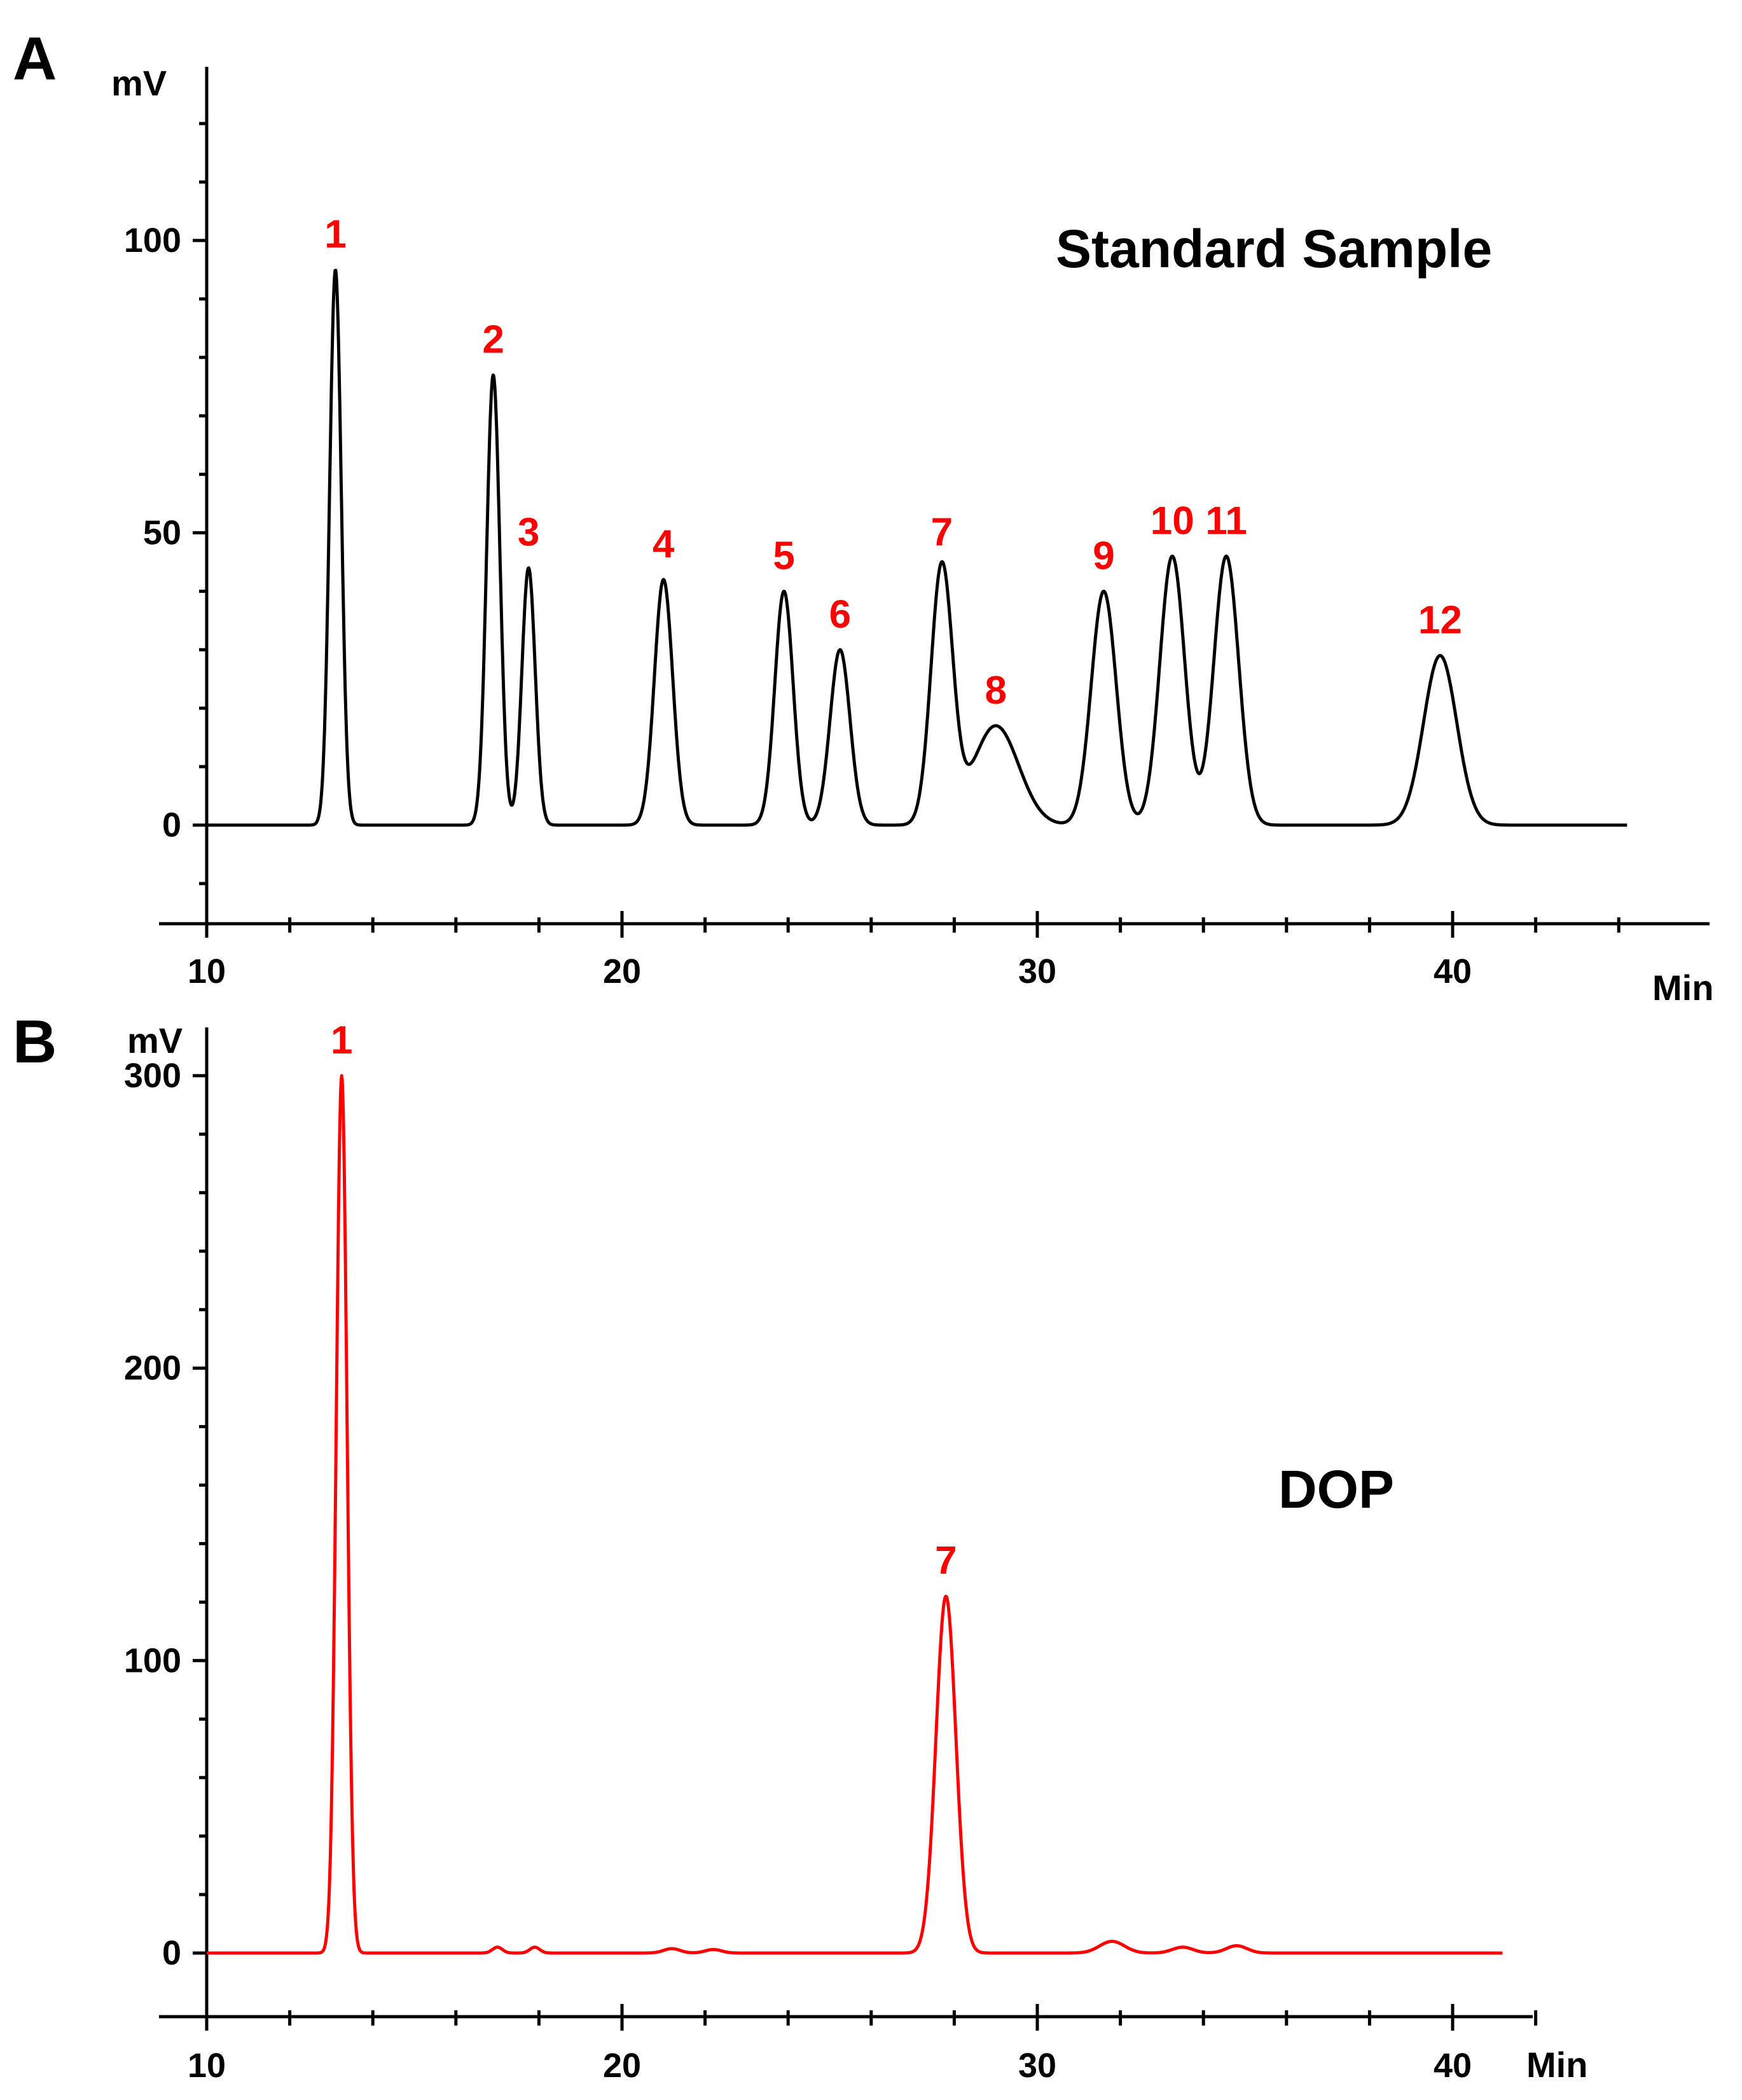  I want to click on panel-b-letter: B, so click(35, 1042).